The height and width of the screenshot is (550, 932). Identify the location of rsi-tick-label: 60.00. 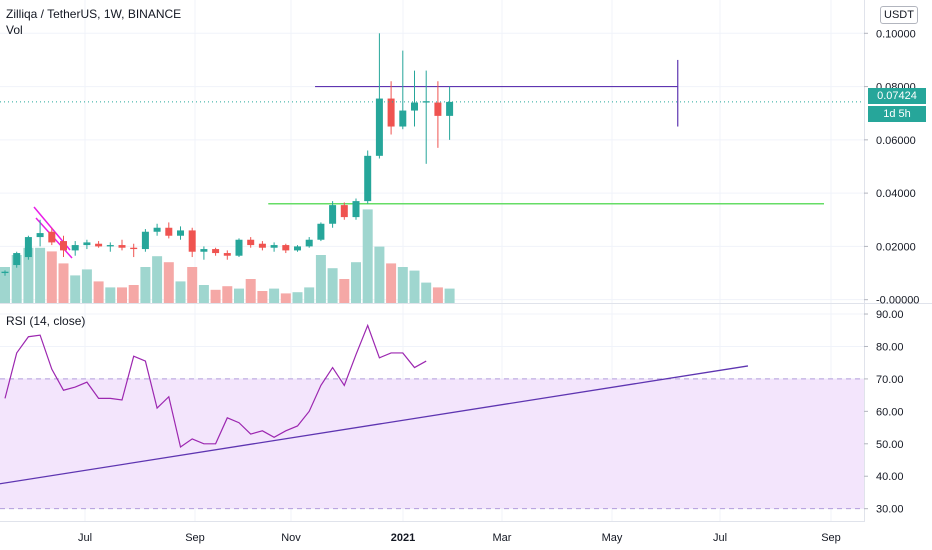
(890, 412).